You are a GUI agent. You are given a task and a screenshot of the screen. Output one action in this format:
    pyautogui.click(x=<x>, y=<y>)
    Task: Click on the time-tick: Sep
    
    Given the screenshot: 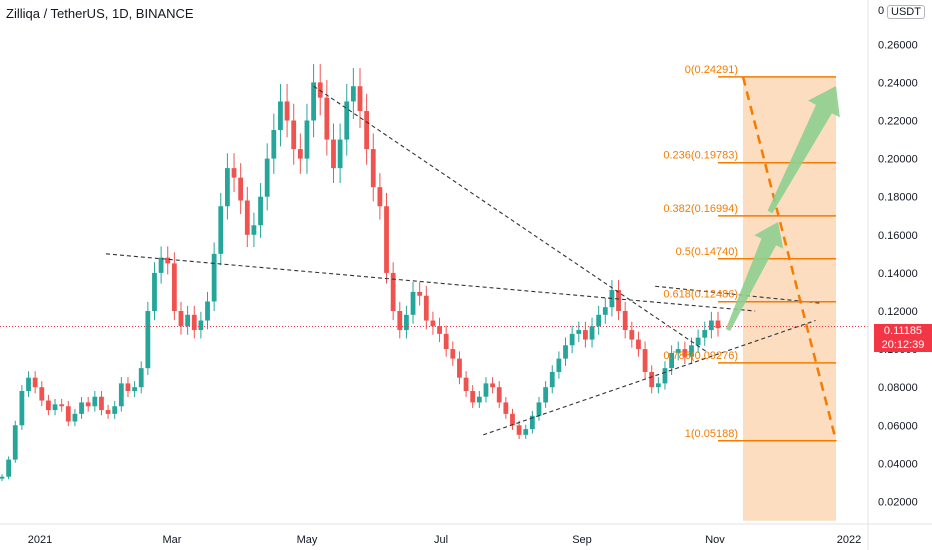 What is the action you would take?
    pyautogui.click(x=582, y=540)
    